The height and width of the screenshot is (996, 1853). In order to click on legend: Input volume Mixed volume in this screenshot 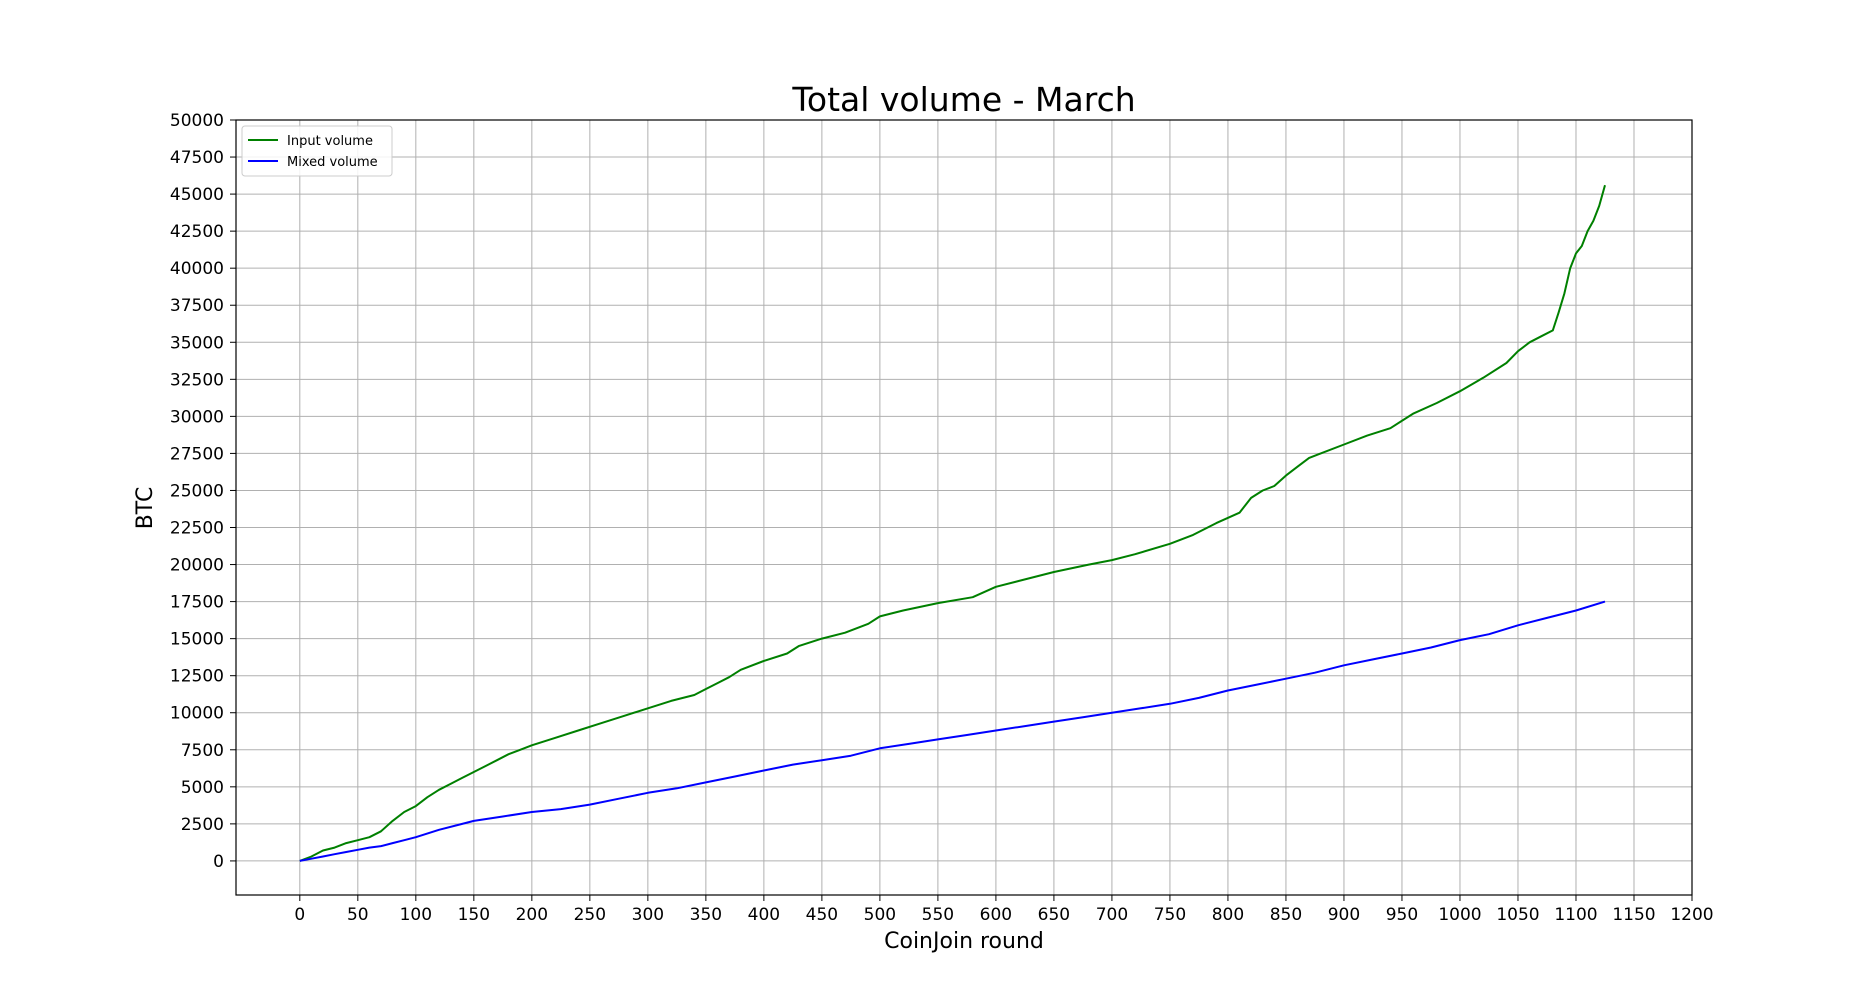, I will do `click(317, 151)`.